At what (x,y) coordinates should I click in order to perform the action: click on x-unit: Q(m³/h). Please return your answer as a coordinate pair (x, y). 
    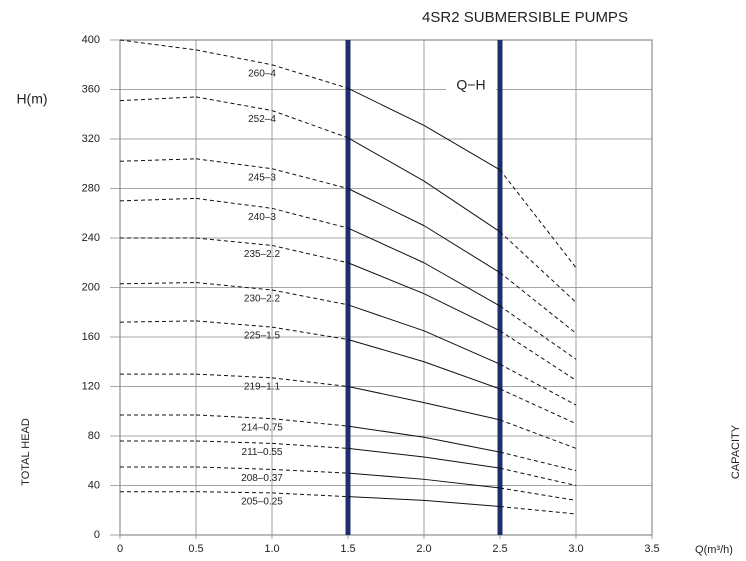
    Looking at the image, I should click on (714, 550).